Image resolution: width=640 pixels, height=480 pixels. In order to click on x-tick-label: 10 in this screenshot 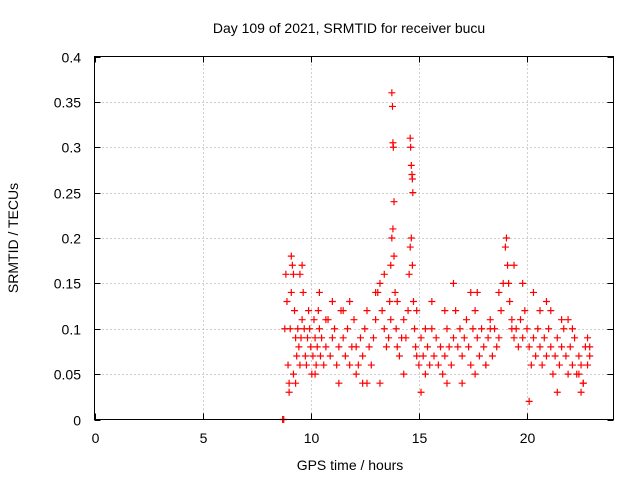, I will do `click(312, 438)`.